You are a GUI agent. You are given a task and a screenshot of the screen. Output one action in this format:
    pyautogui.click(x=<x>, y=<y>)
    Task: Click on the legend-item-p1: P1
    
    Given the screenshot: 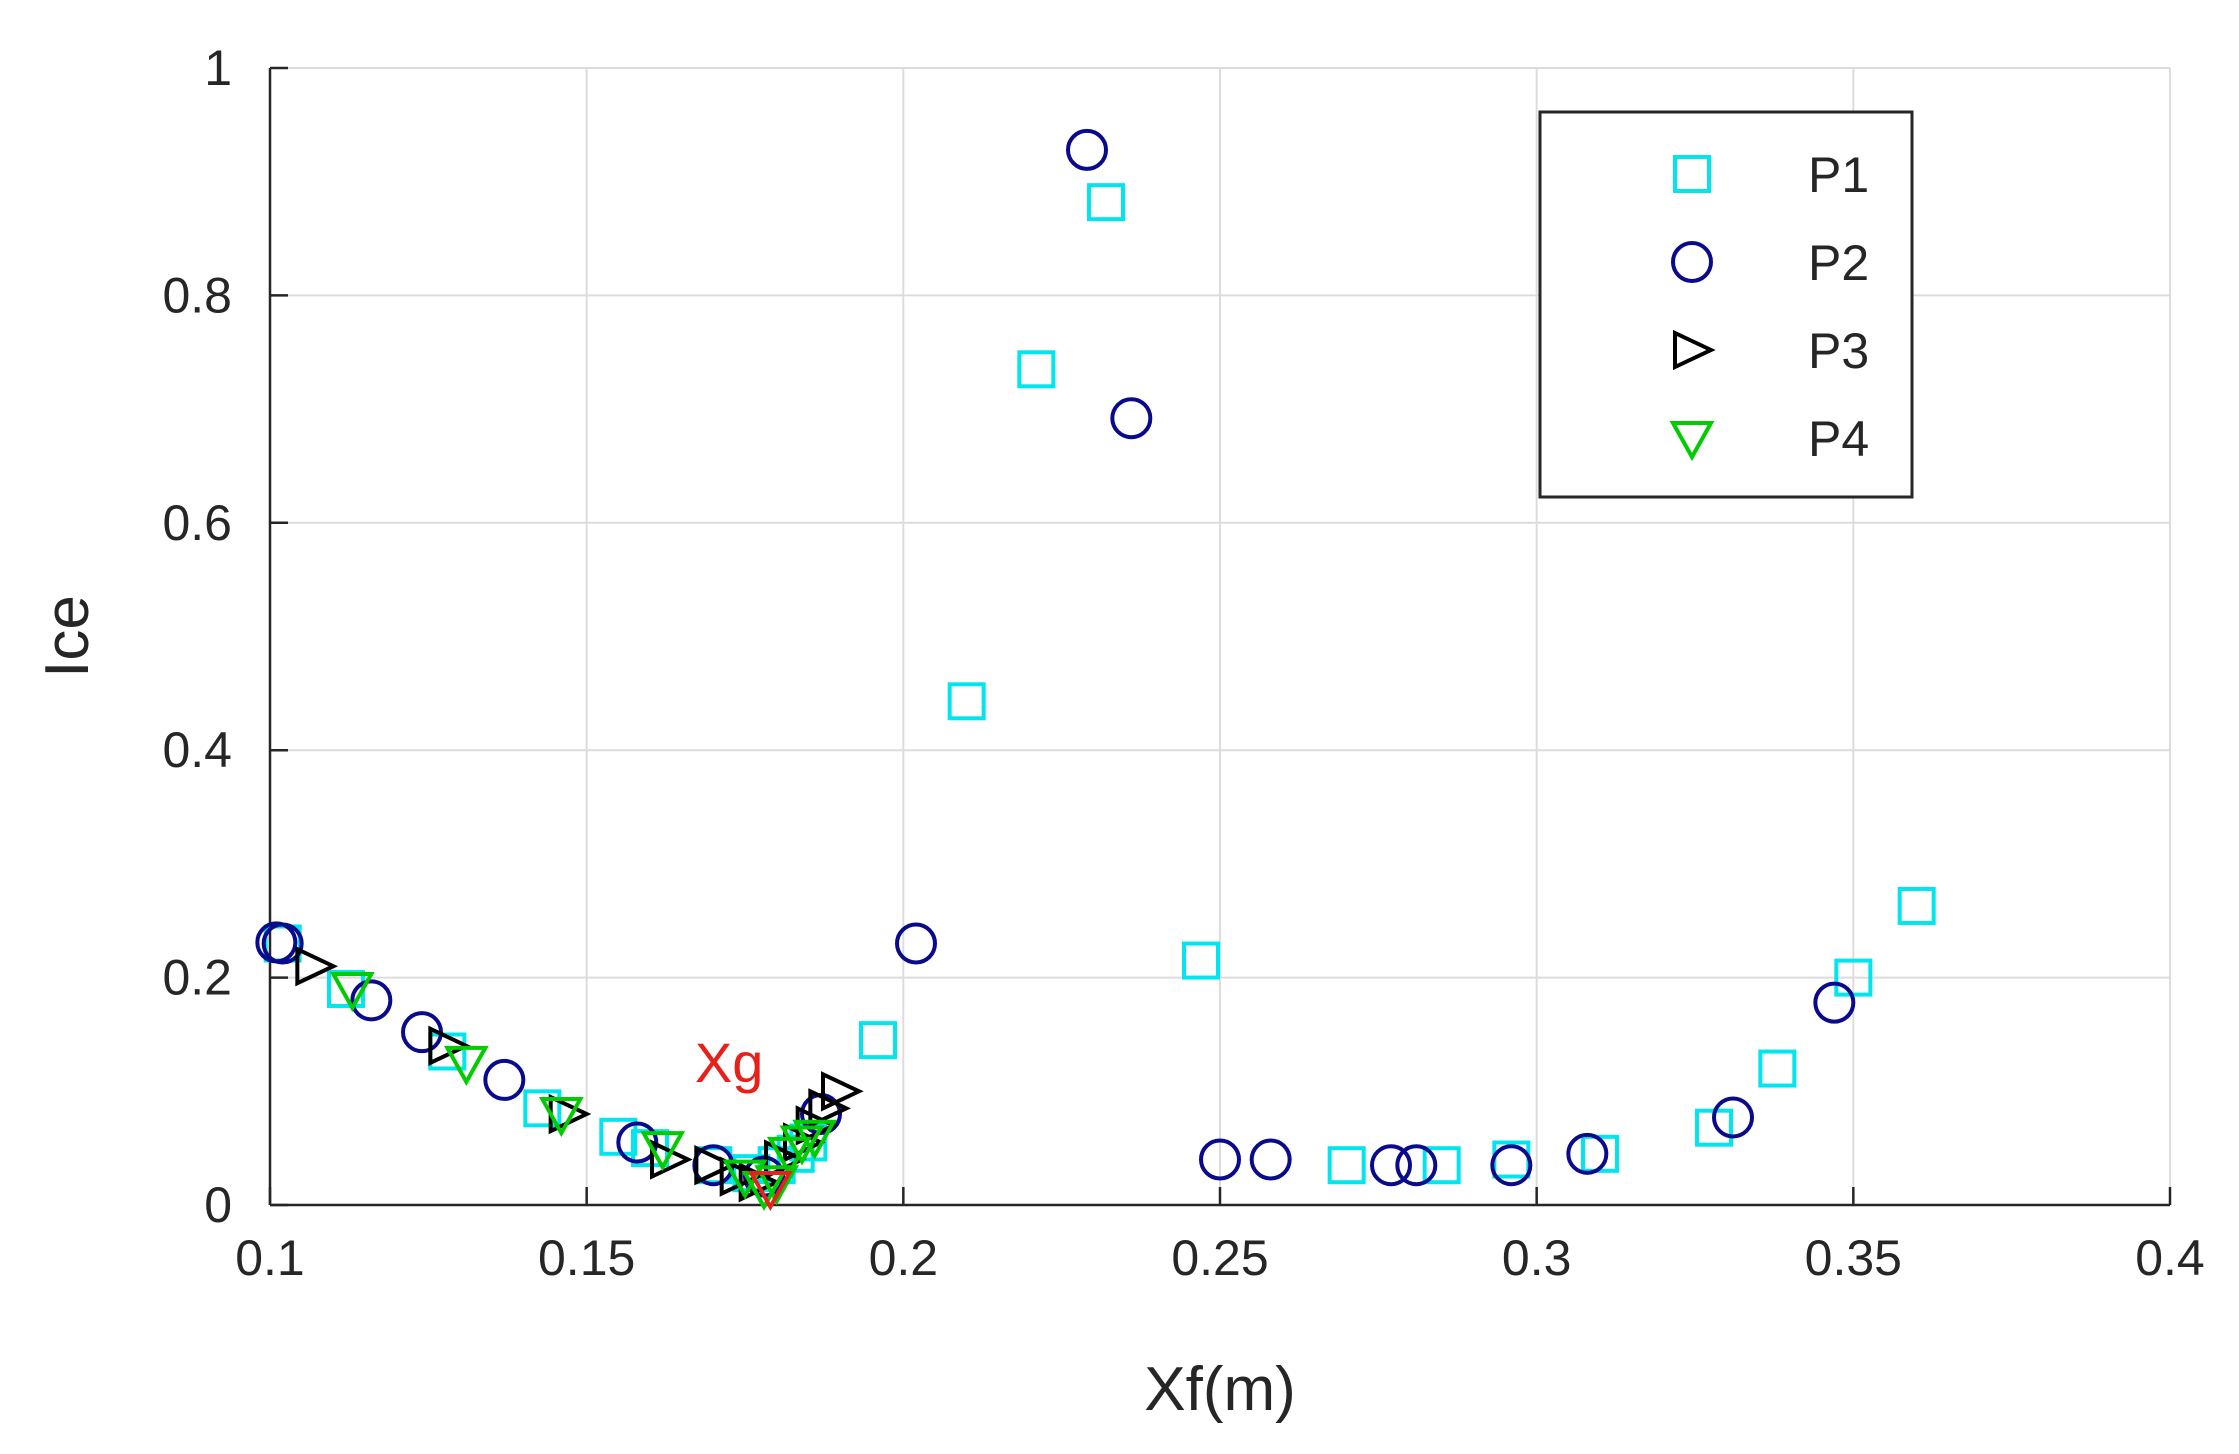 What is the action you would take?
    pyautogui.click(x=1771, y=175)
    